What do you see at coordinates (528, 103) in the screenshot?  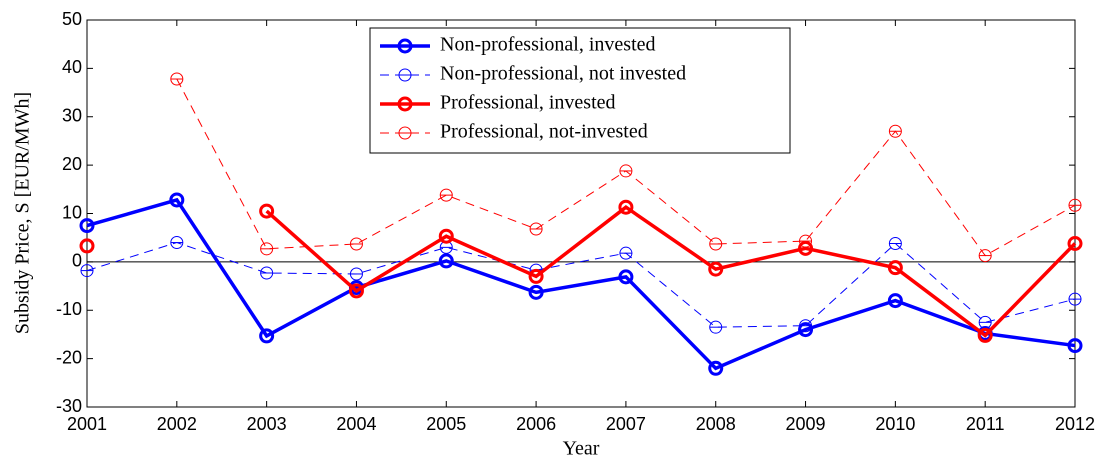 I see `legend-label: Professional, invested` at bounding box center [528, 103].